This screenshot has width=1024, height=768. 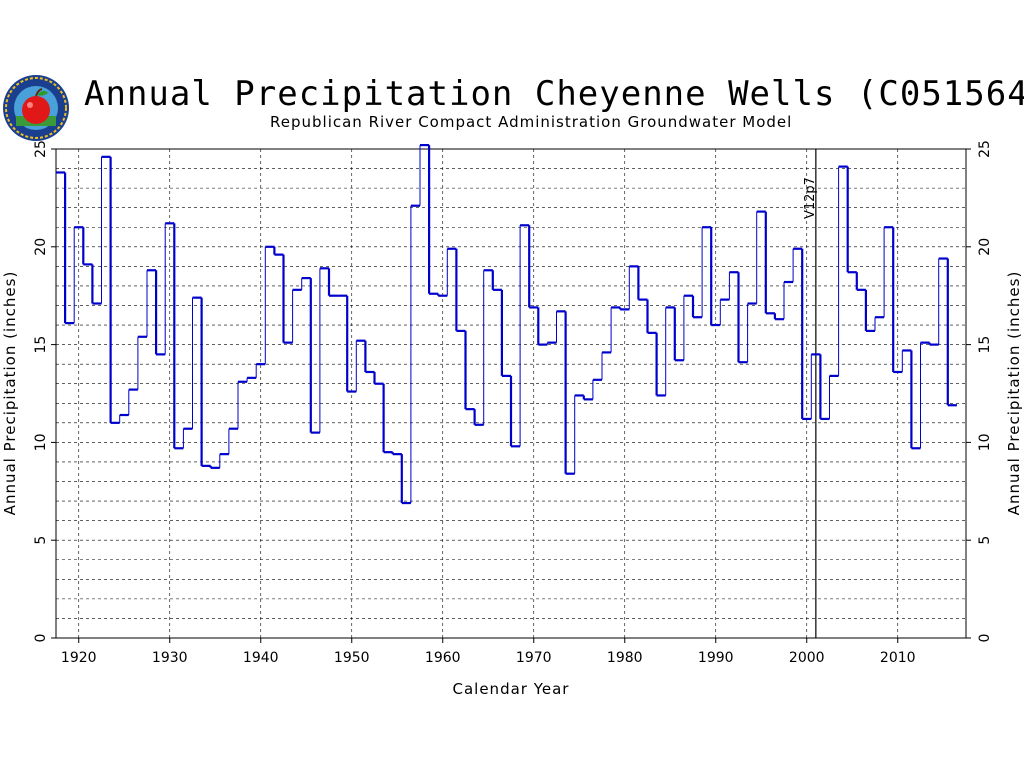 What do you see at coordinates (36, 108) in the screenshot?
I see `apple-seal-logo` at bounding box center [36, 108].